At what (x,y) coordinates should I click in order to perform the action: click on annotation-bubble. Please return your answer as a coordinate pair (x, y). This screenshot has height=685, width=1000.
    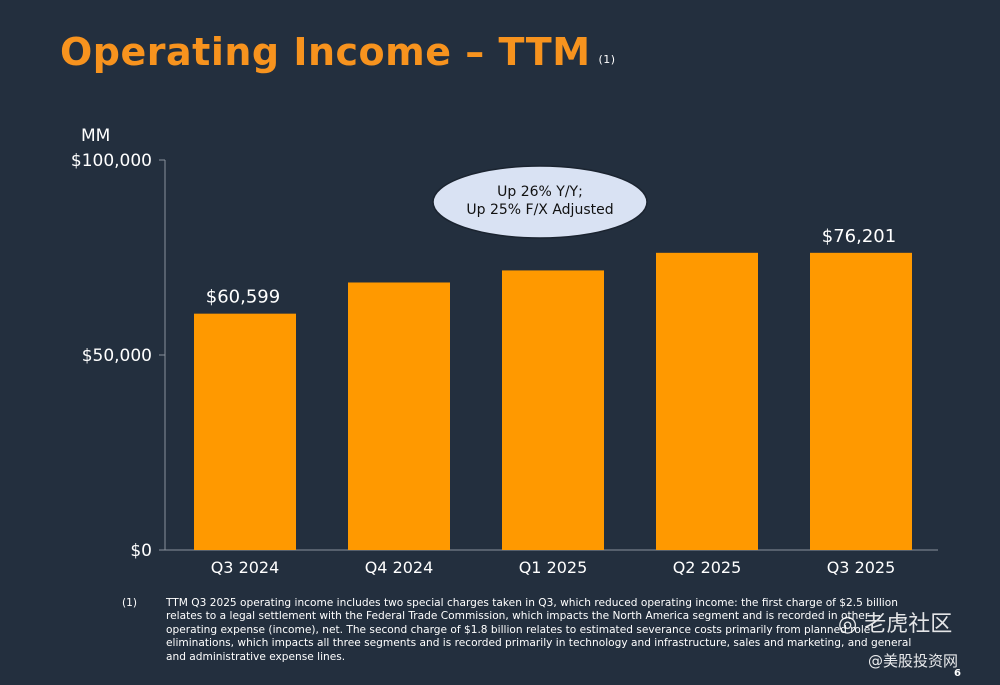
    Looking at the image, I should click on (540, 202).